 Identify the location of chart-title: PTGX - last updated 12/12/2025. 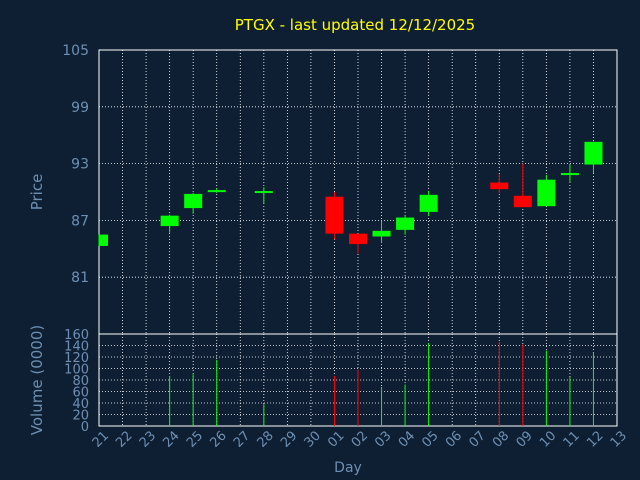
(355, 25).